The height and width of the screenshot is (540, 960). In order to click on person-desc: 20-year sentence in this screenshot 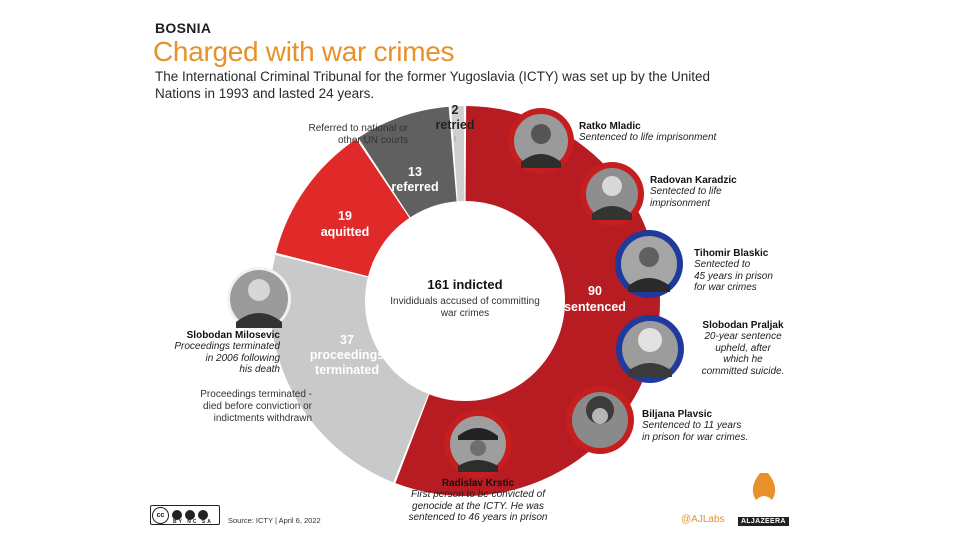, I will do `click(743, 336)`.